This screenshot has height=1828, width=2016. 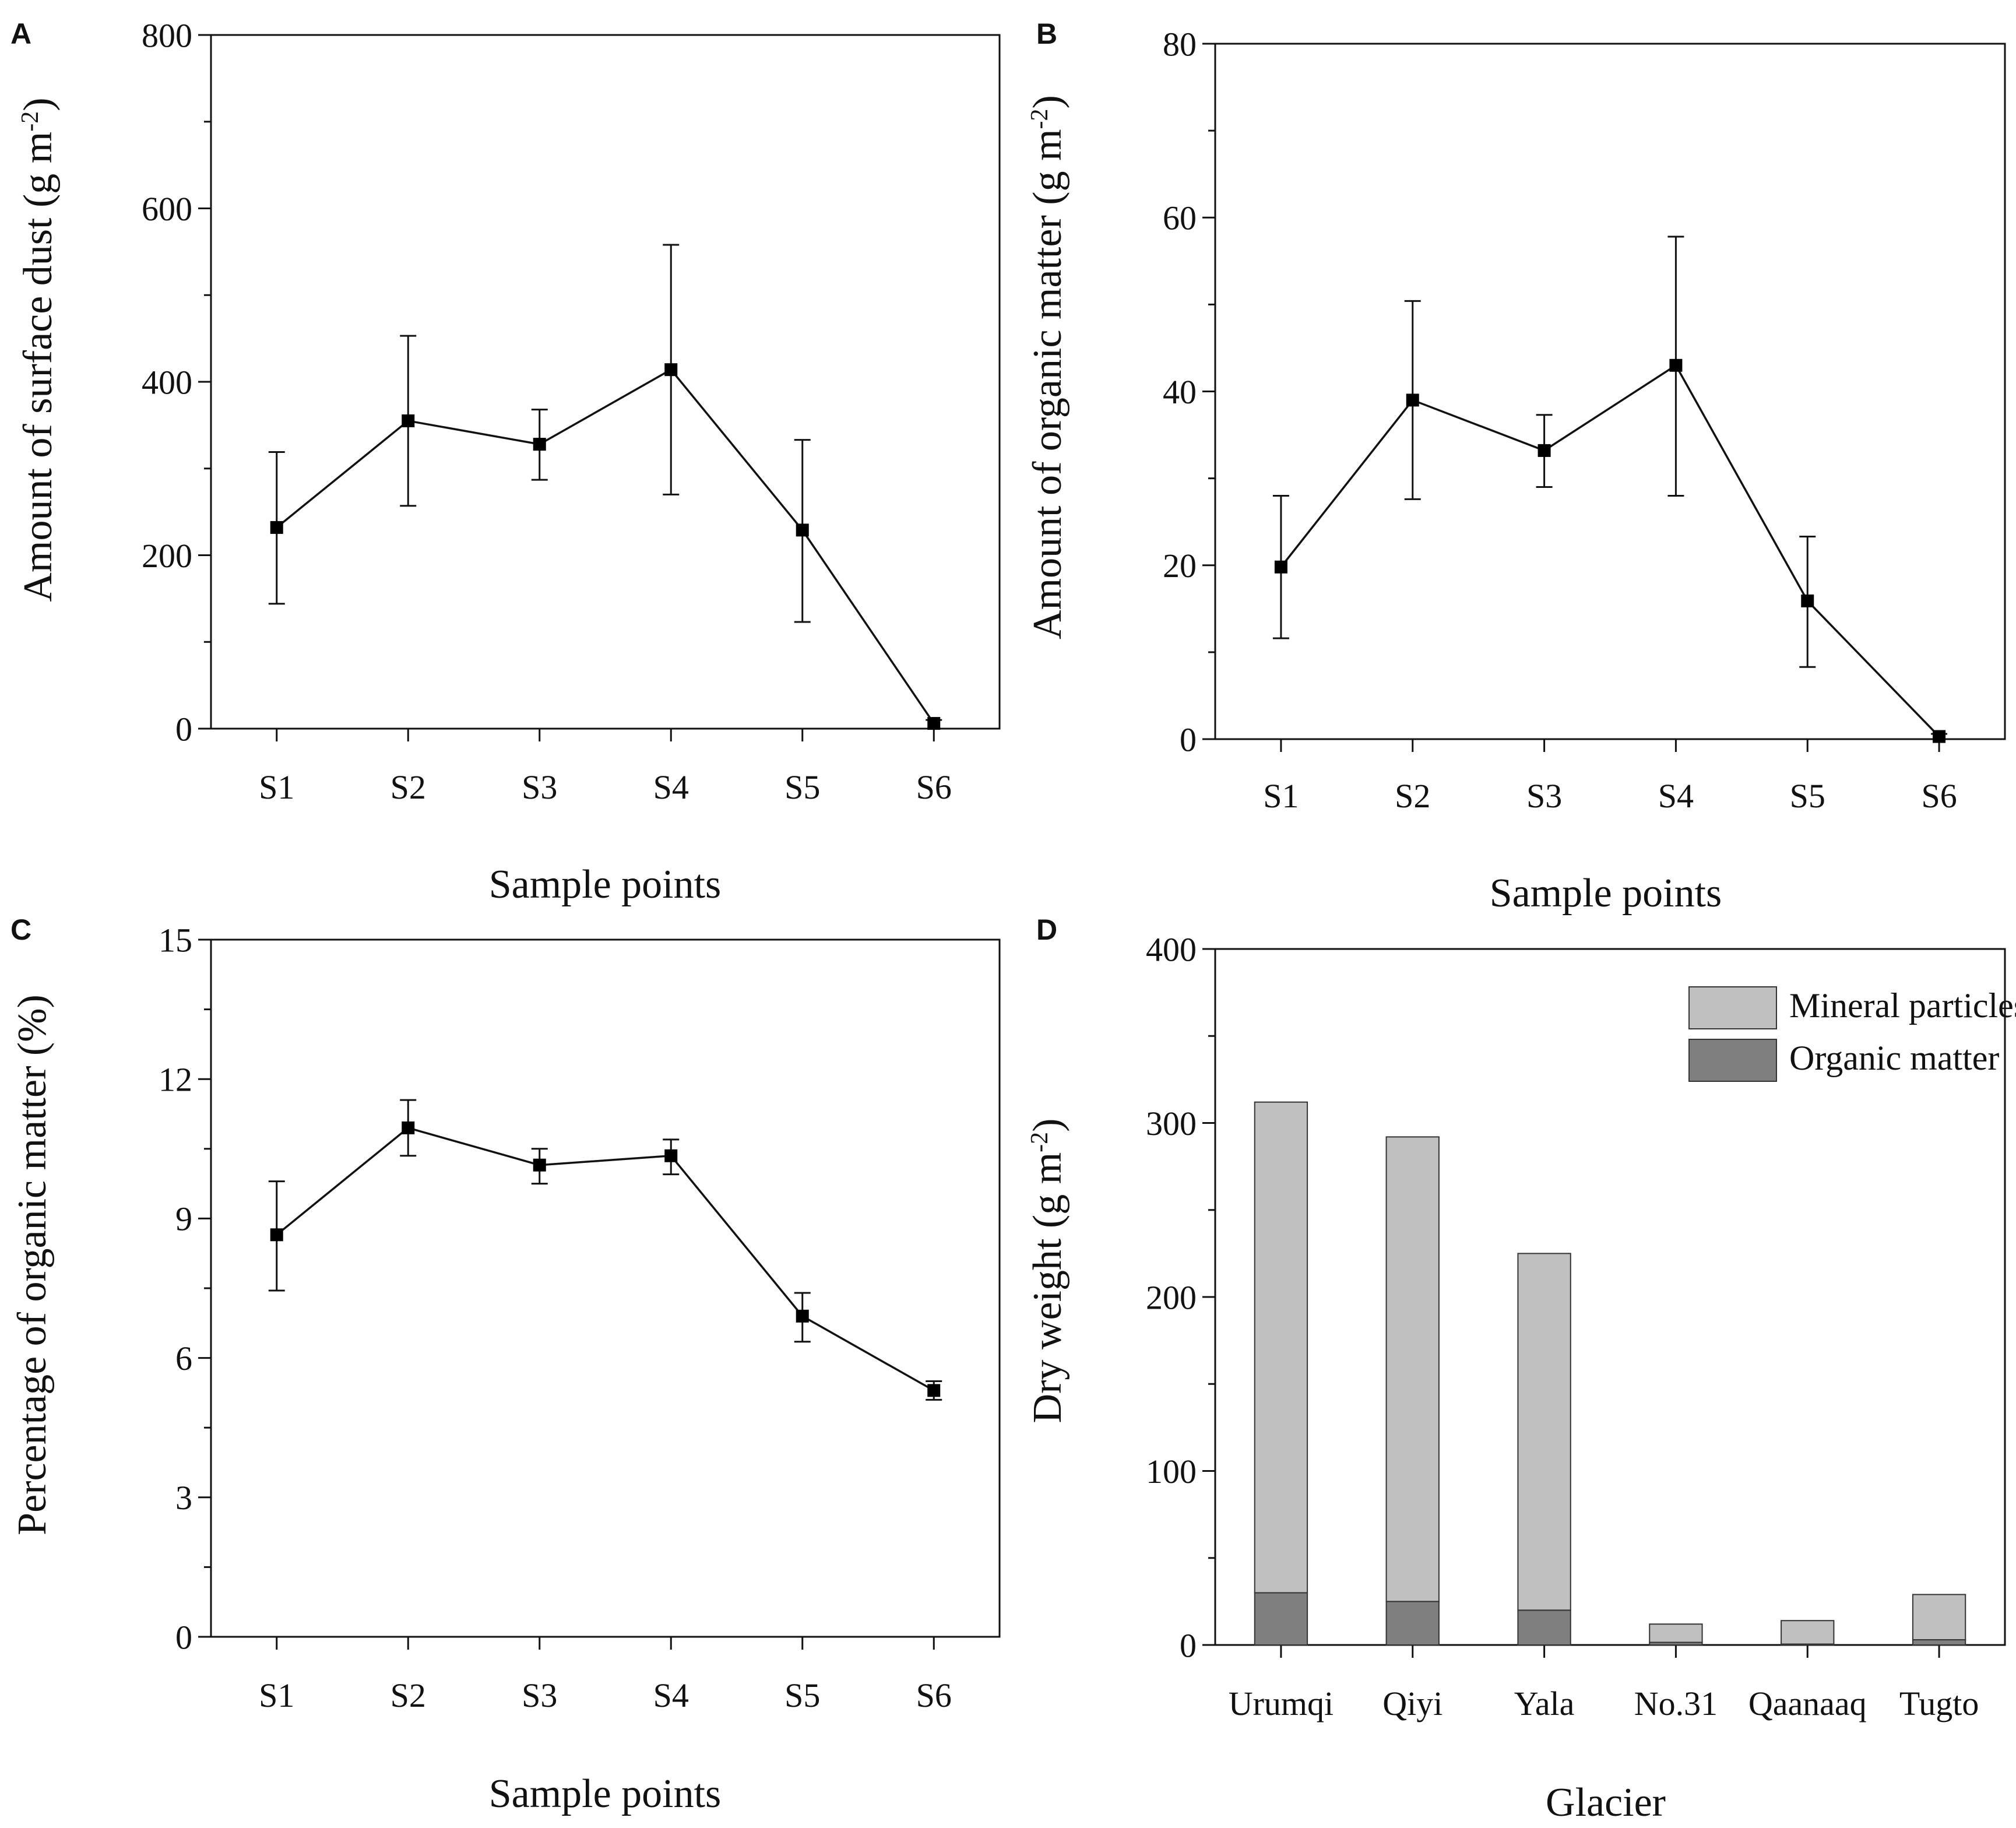 I want to click on y-tick-label: 15, so click(x=175, y=940).